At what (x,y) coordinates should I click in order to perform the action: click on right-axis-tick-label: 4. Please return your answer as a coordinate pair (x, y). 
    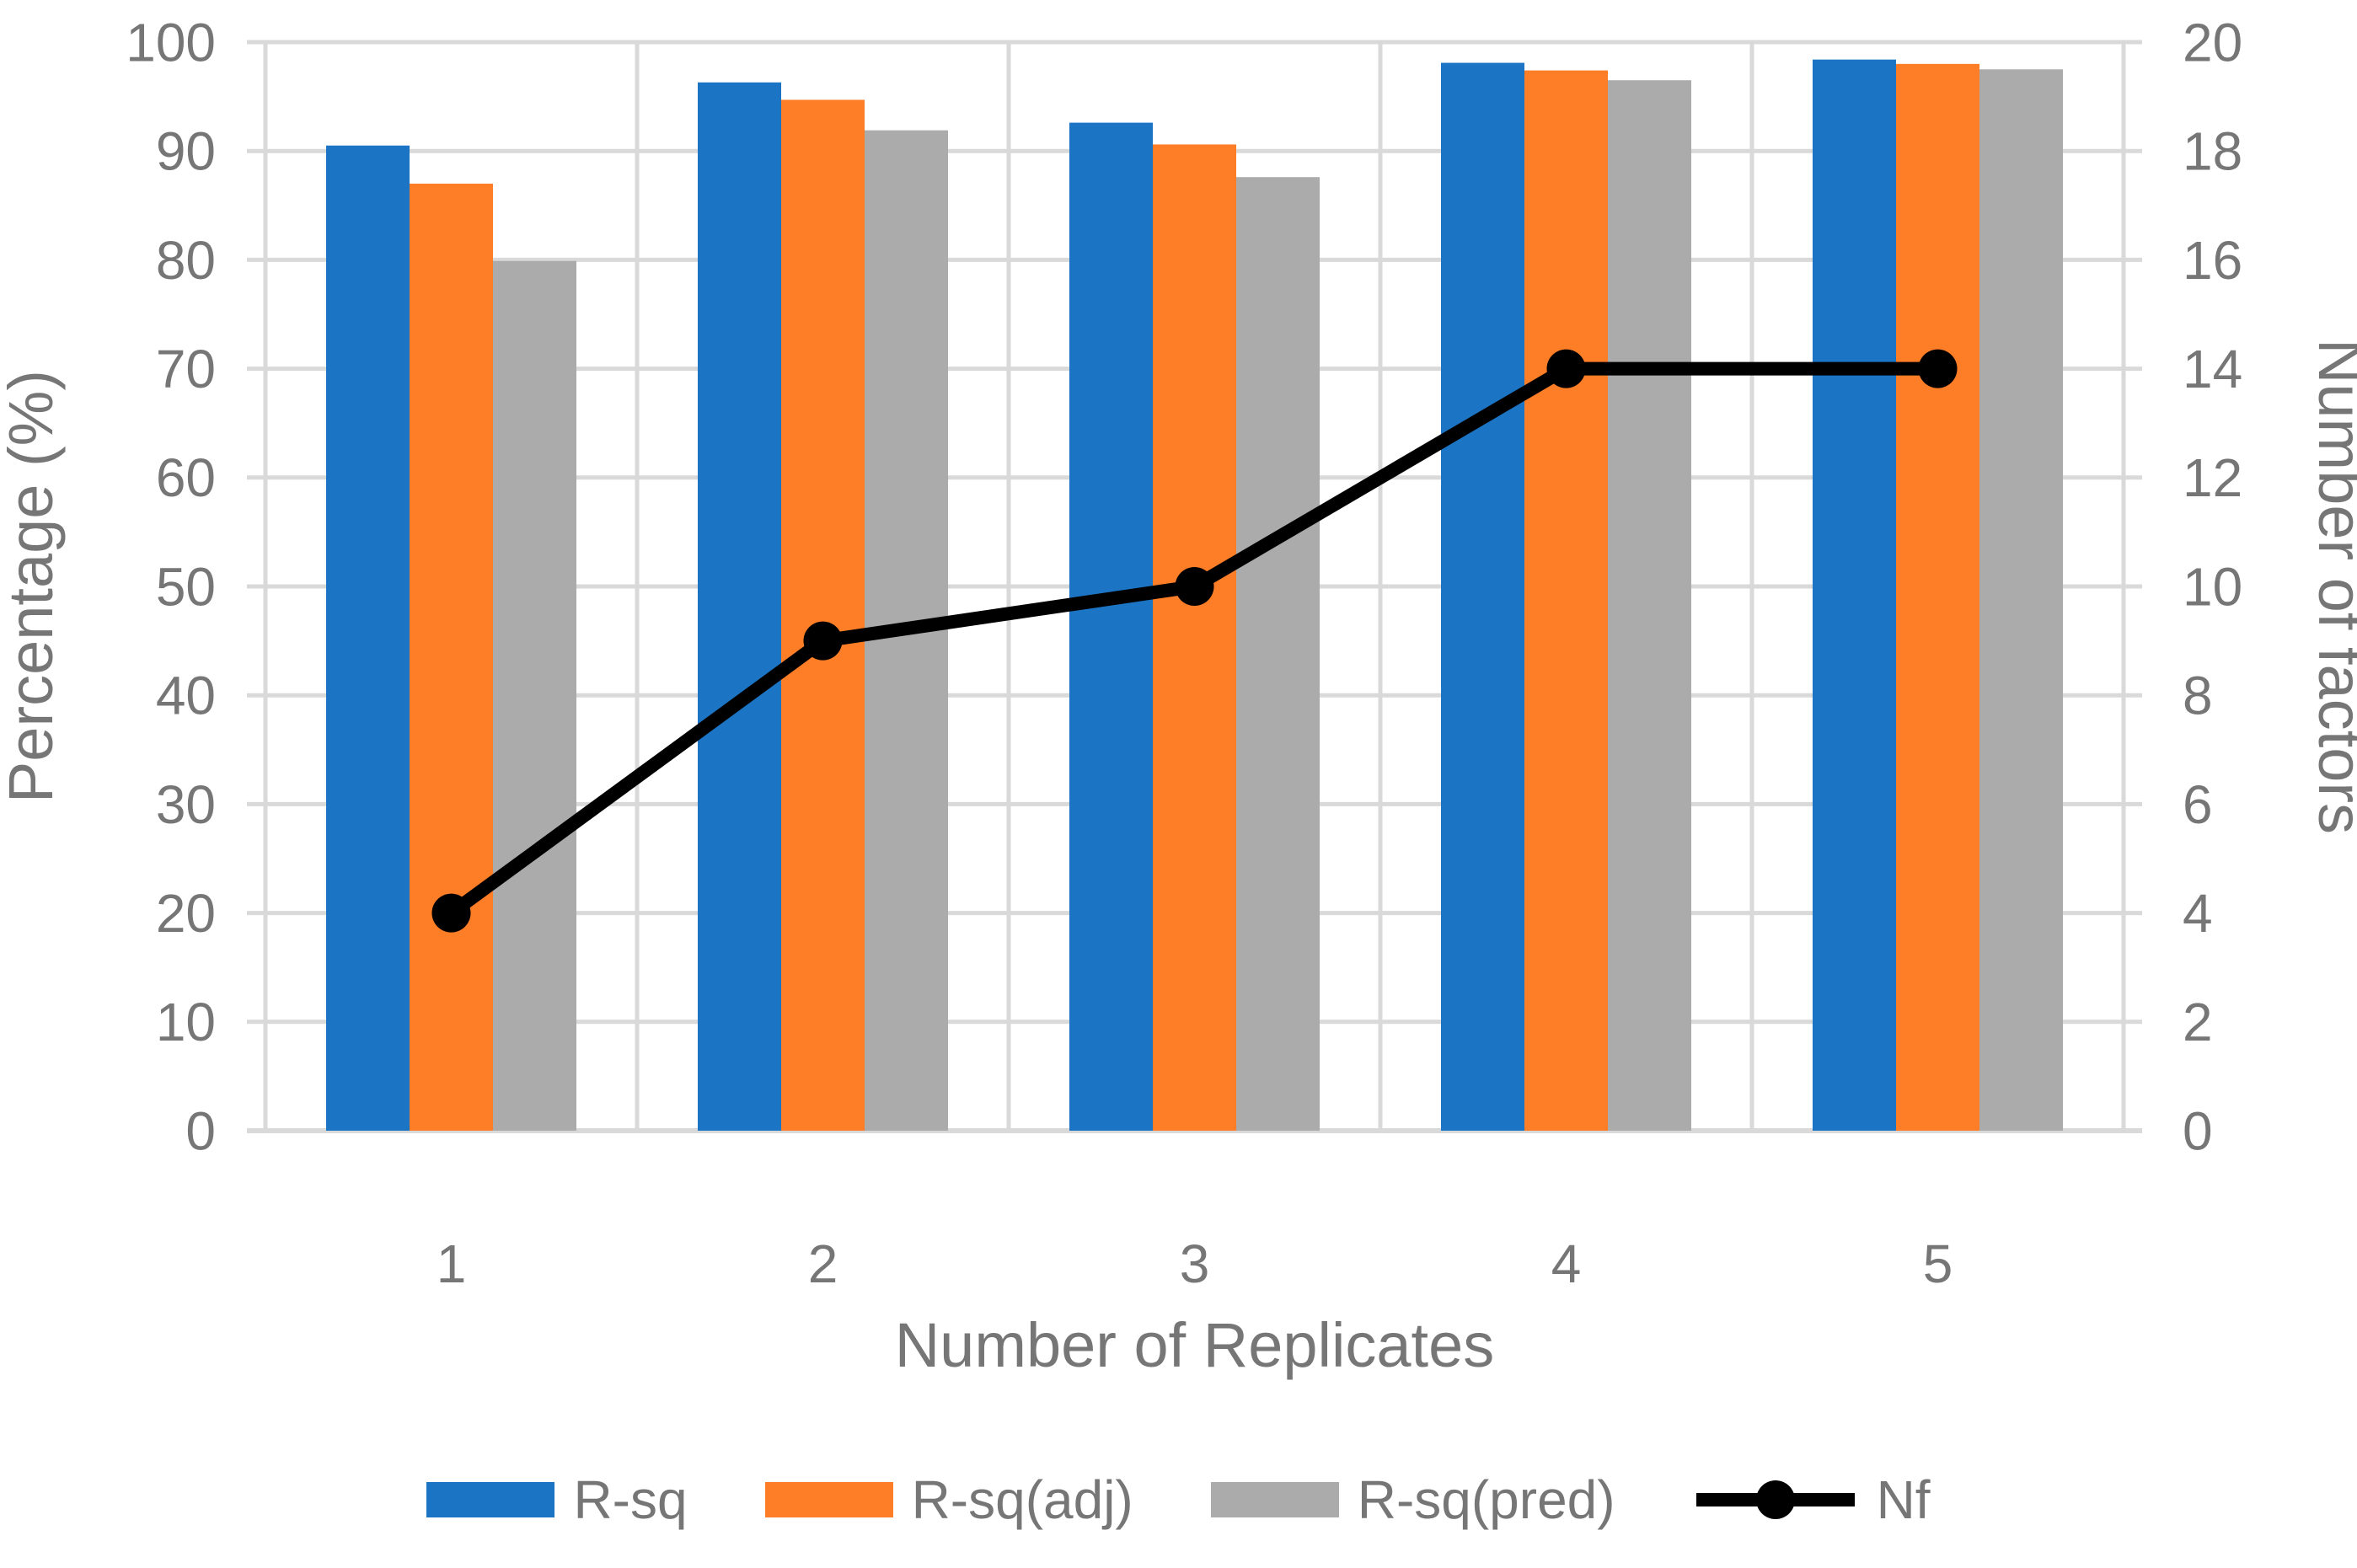
    Looking at the image, I should click on (2198, 913).